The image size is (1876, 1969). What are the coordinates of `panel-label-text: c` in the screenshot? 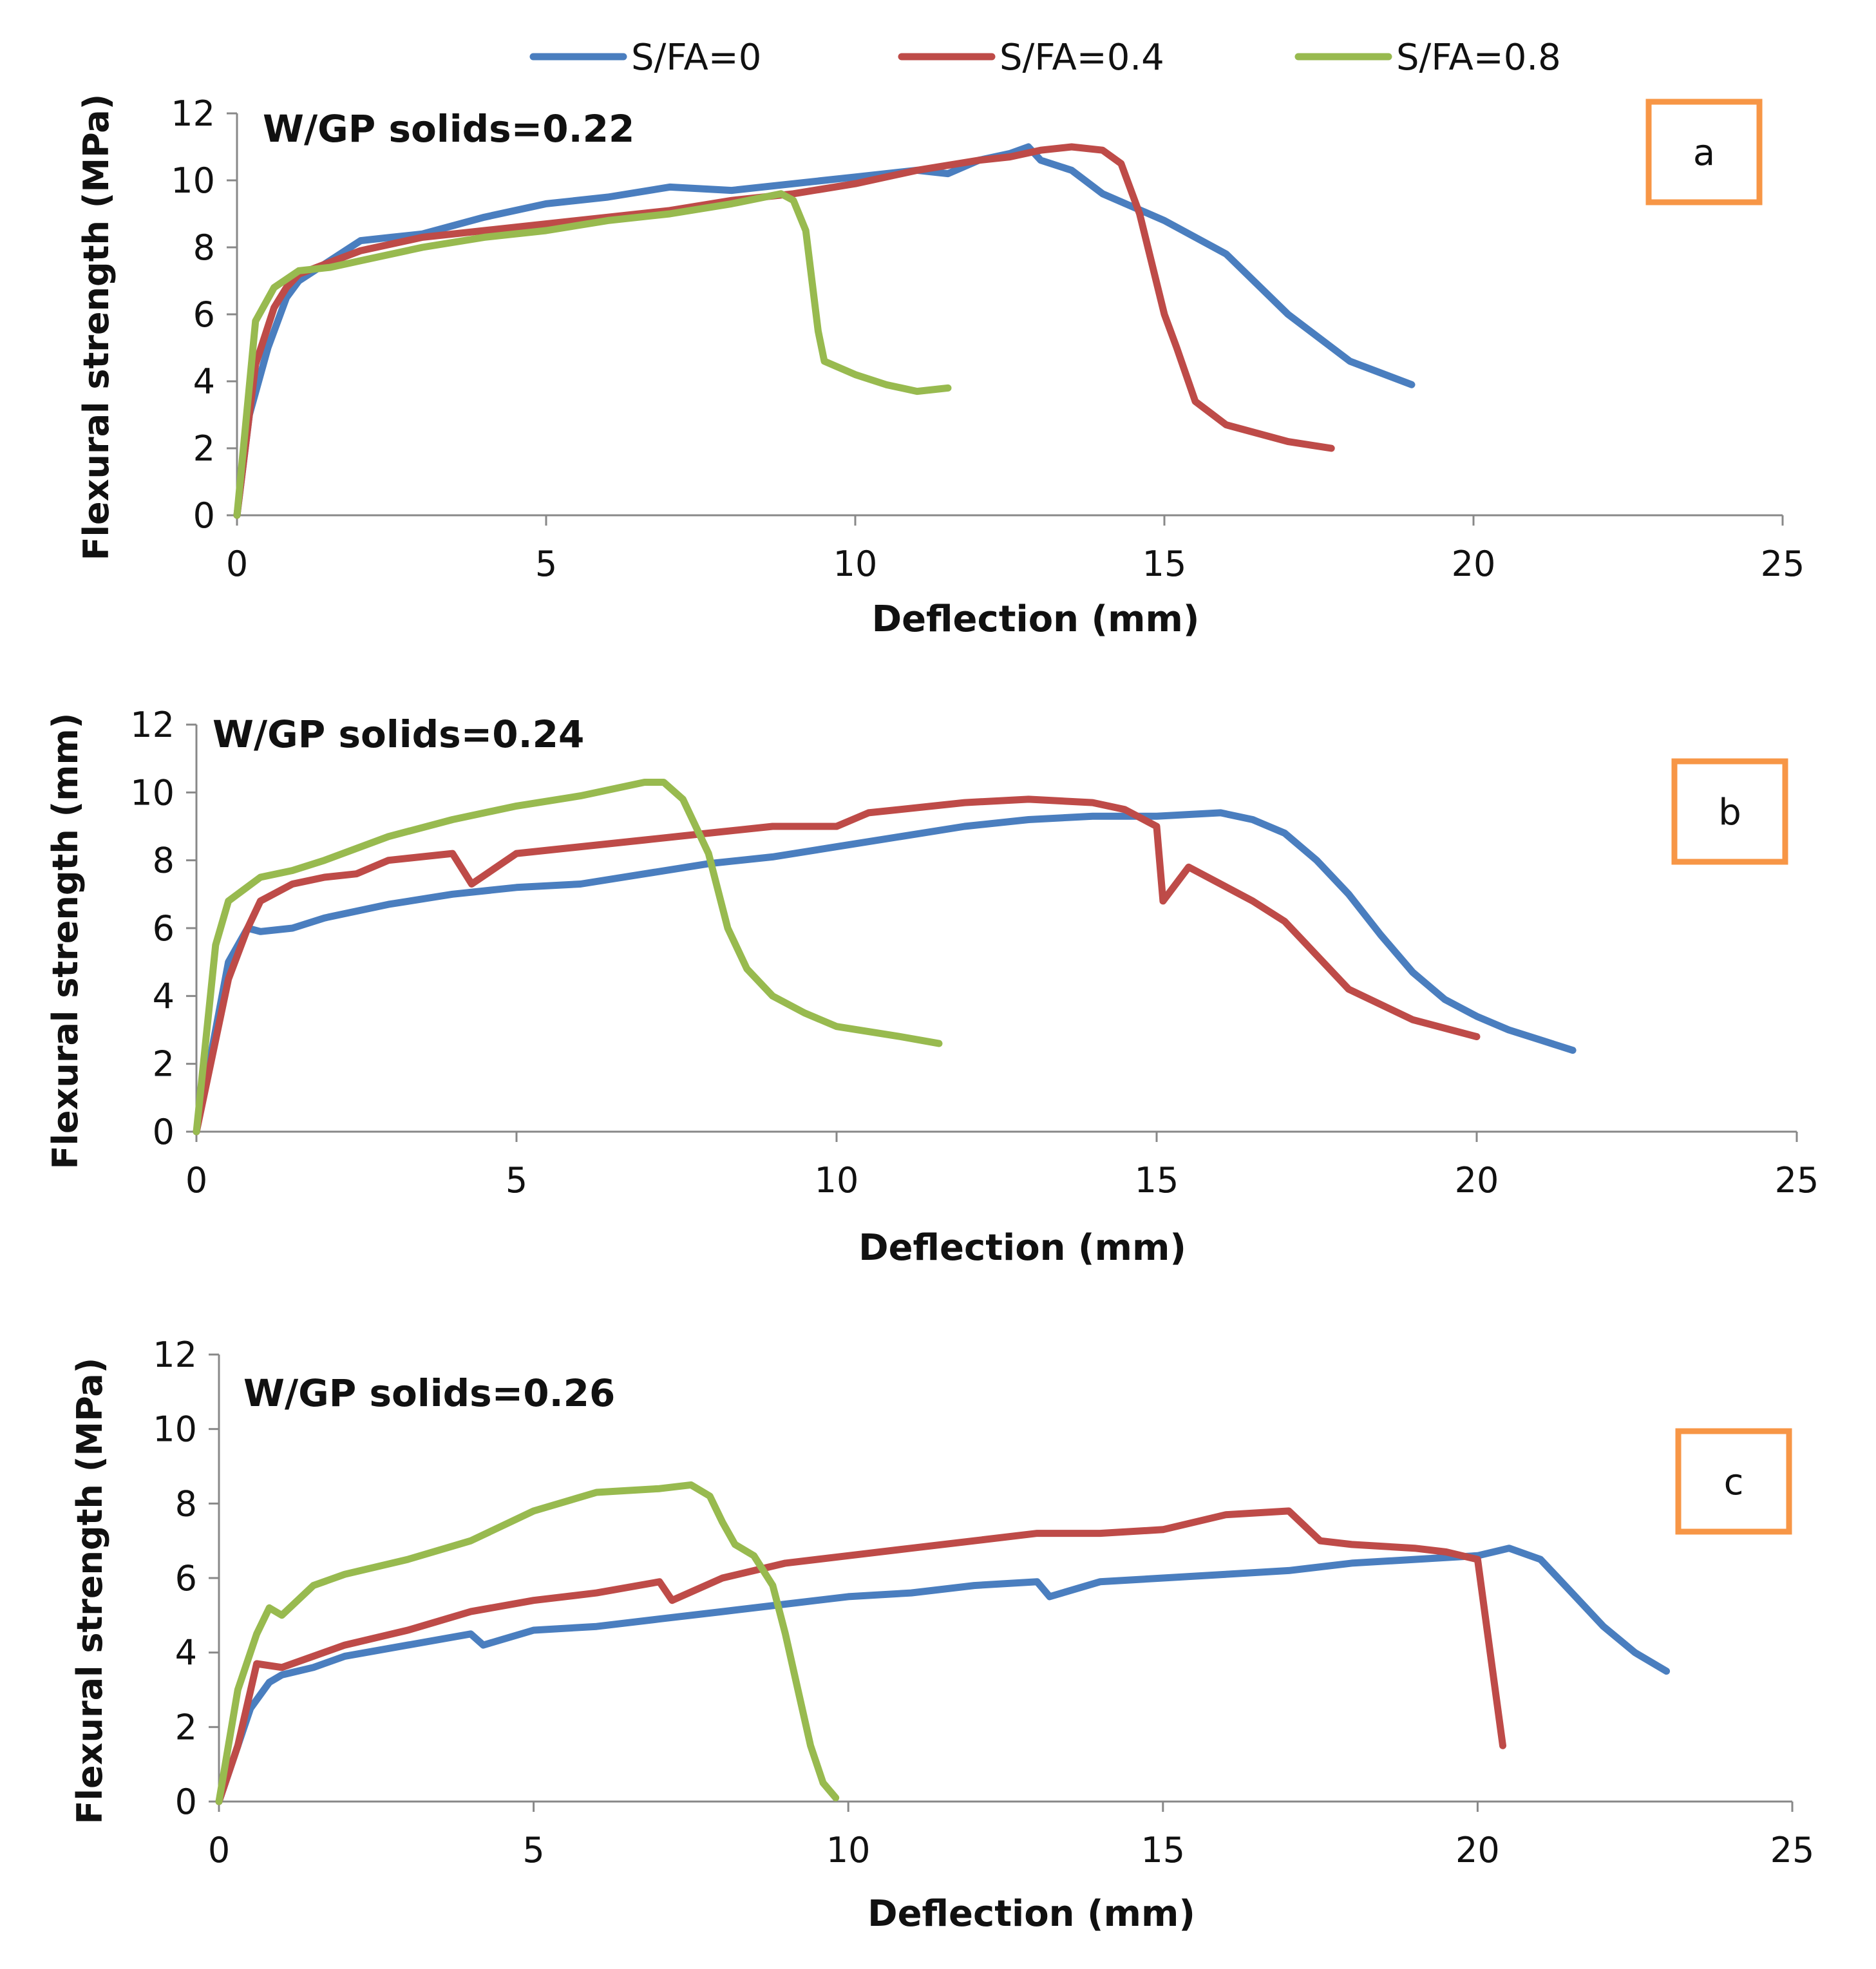 It's located at (1734, 1482).